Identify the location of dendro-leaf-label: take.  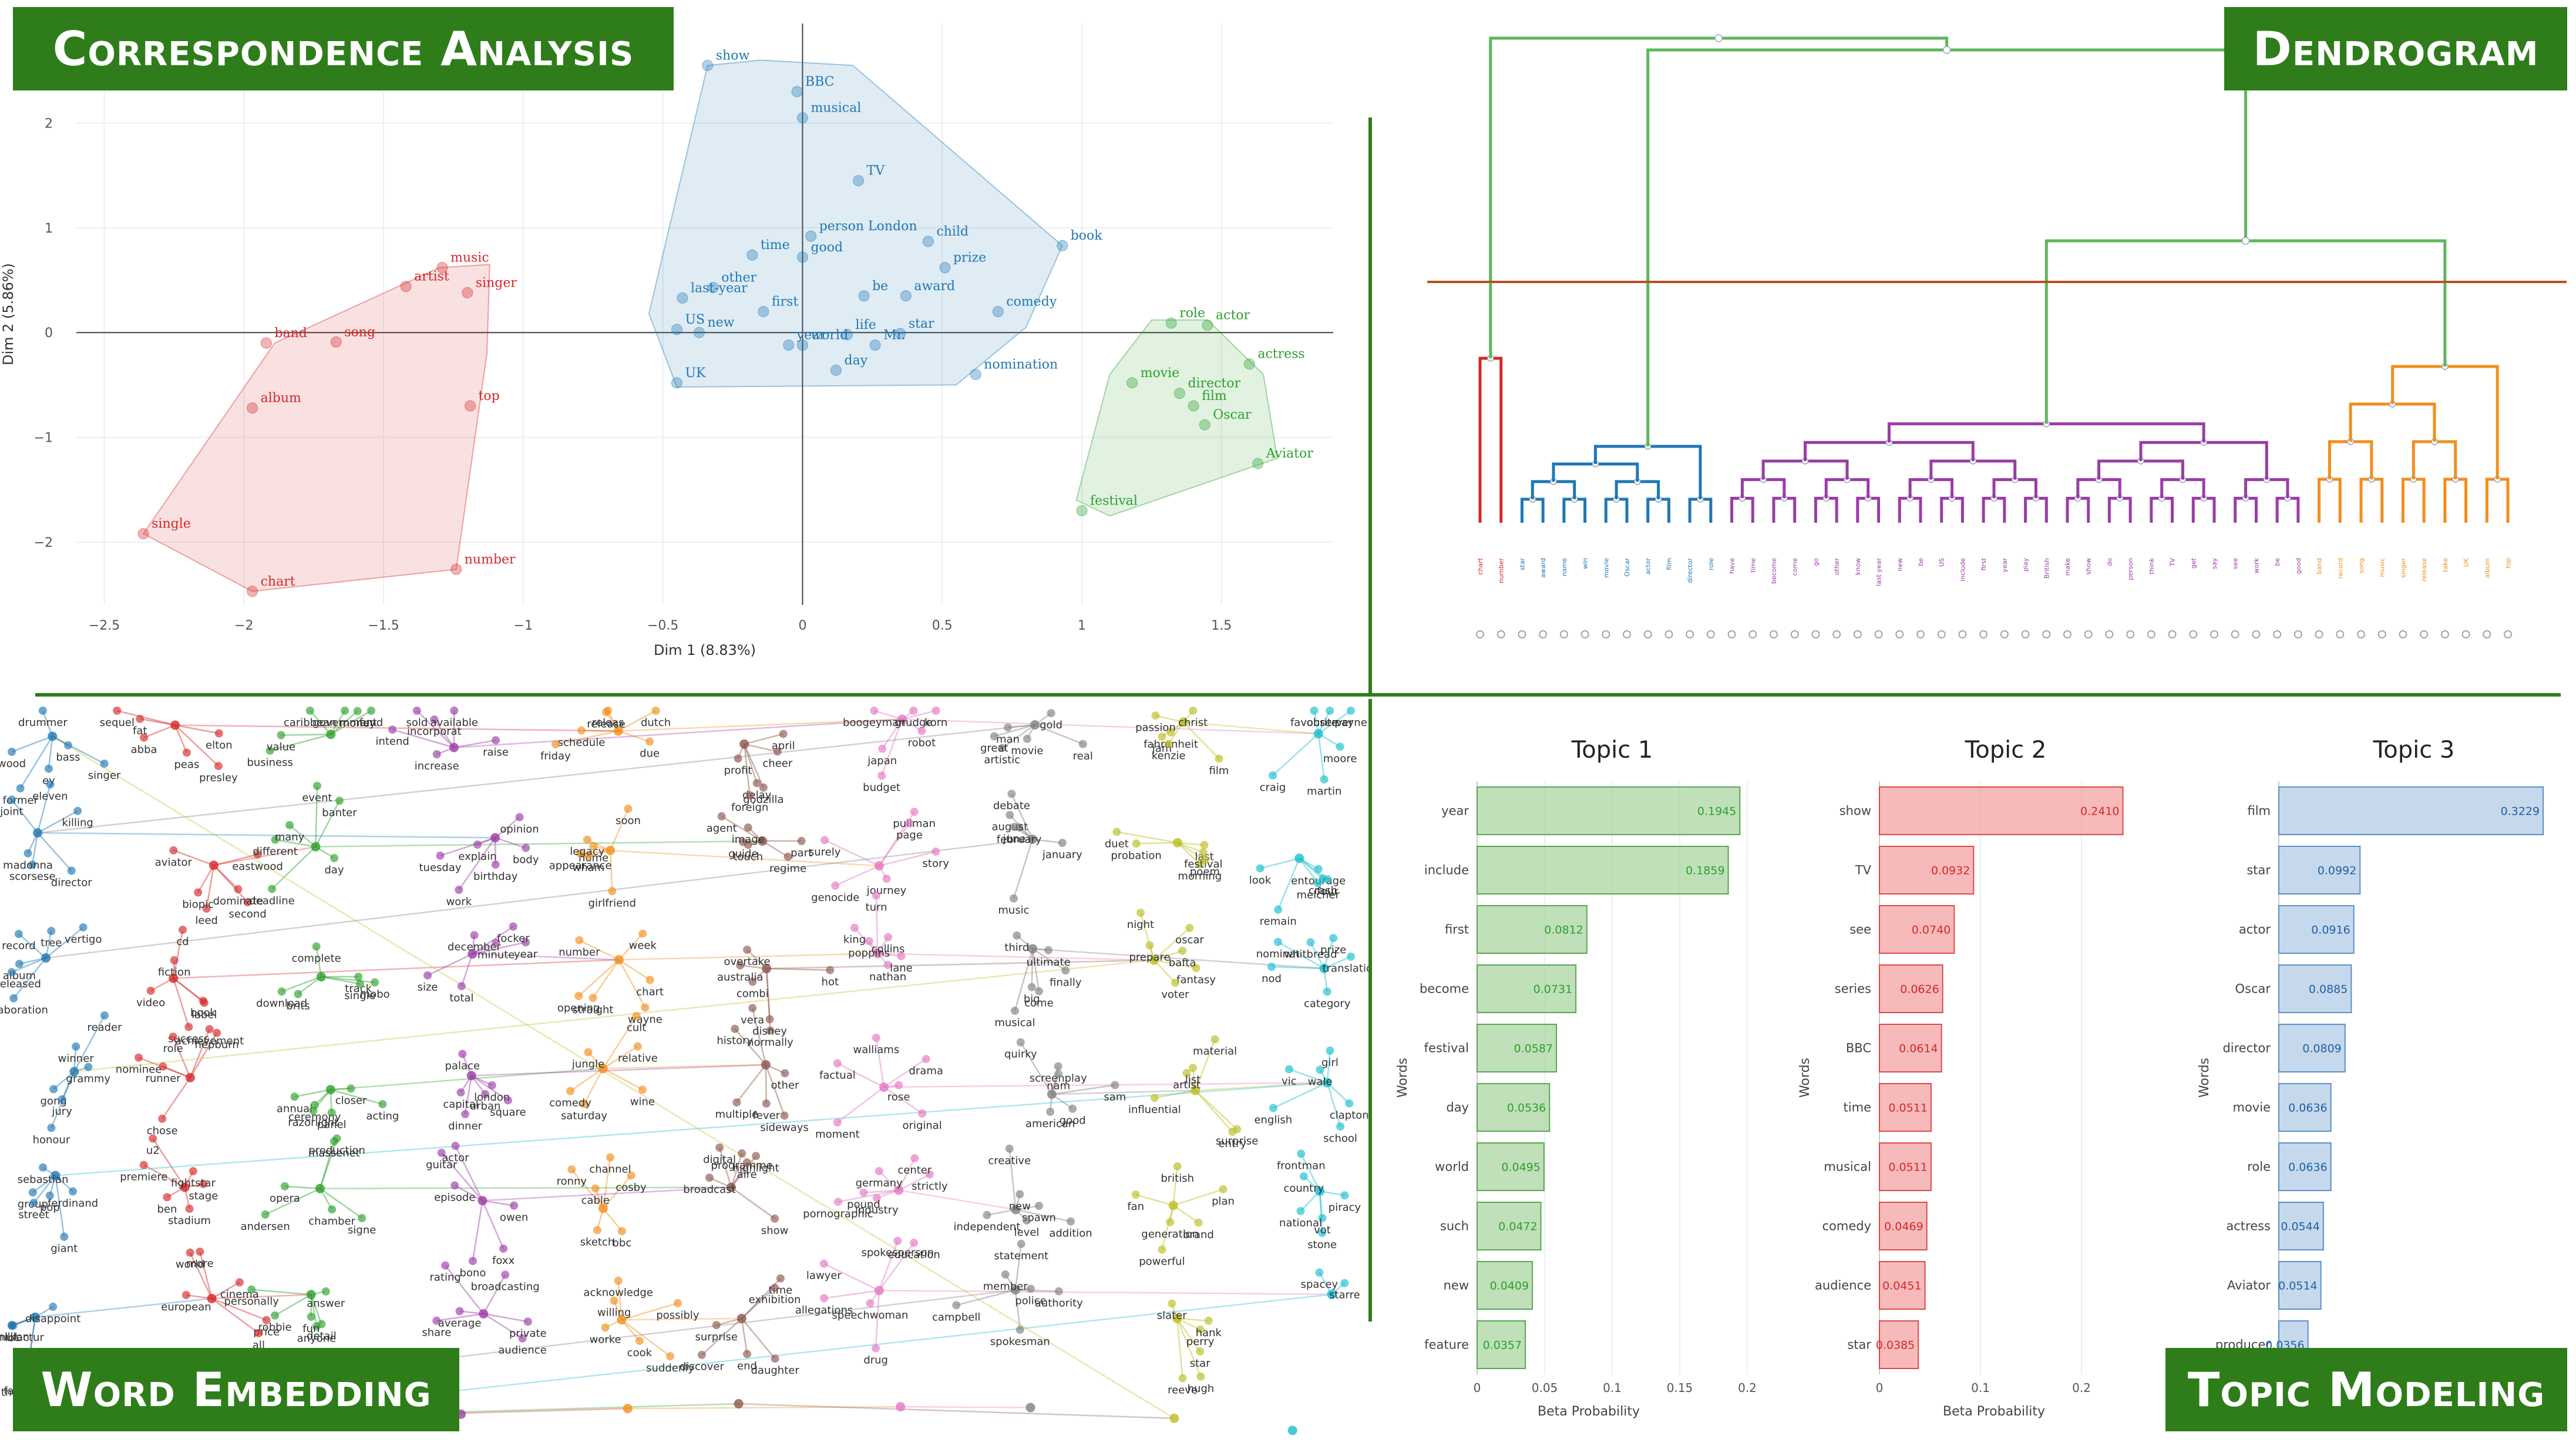
(2445, 565).